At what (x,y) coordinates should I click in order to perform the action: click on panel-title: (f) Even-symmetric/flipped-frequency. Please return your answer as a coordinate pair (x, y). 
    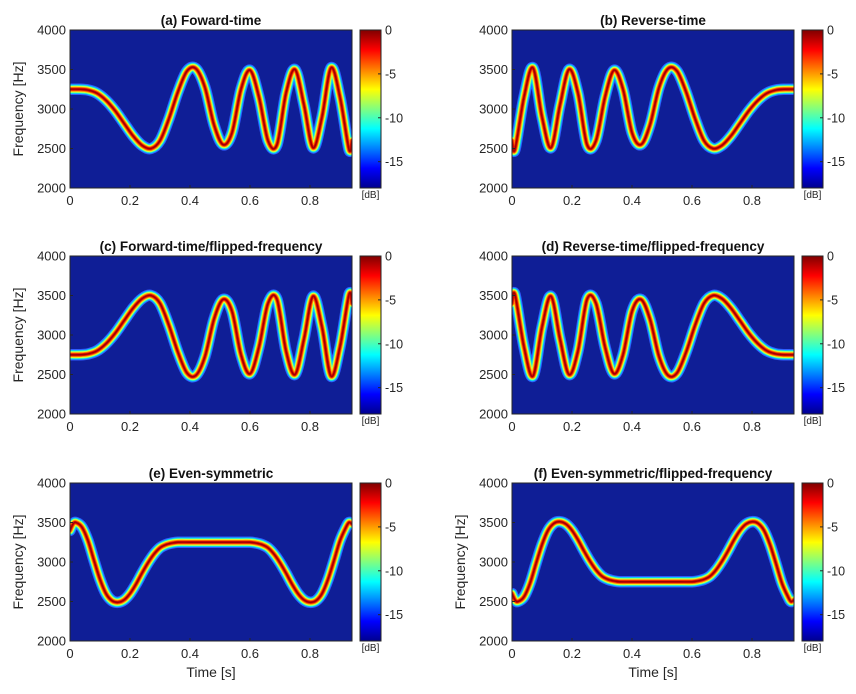
    Looking at the image, I should click on (653, 473).